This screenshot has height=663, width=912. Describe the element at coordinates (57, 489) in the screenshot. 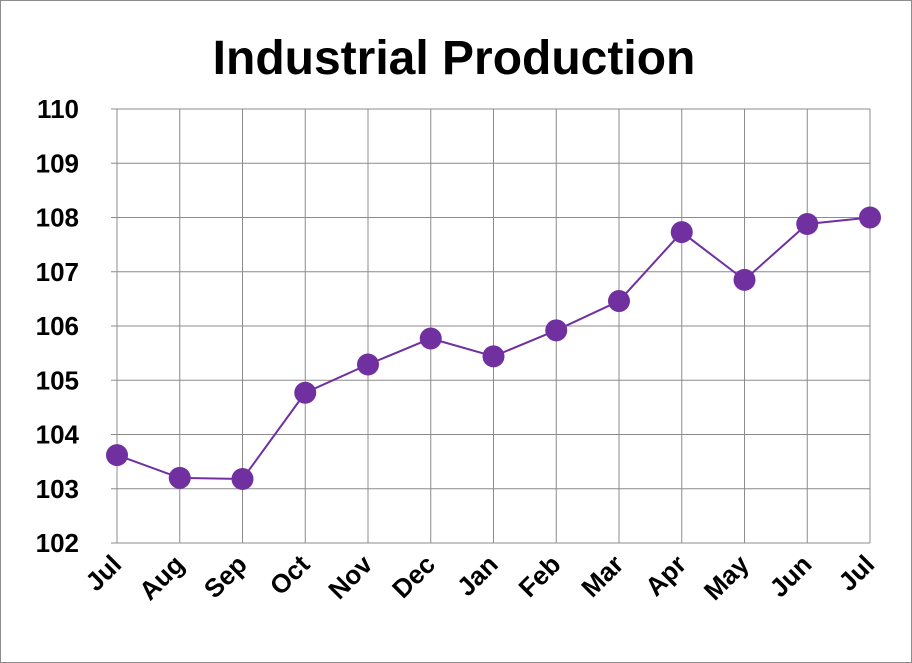

I see `y-tick-label: 103` at that location.